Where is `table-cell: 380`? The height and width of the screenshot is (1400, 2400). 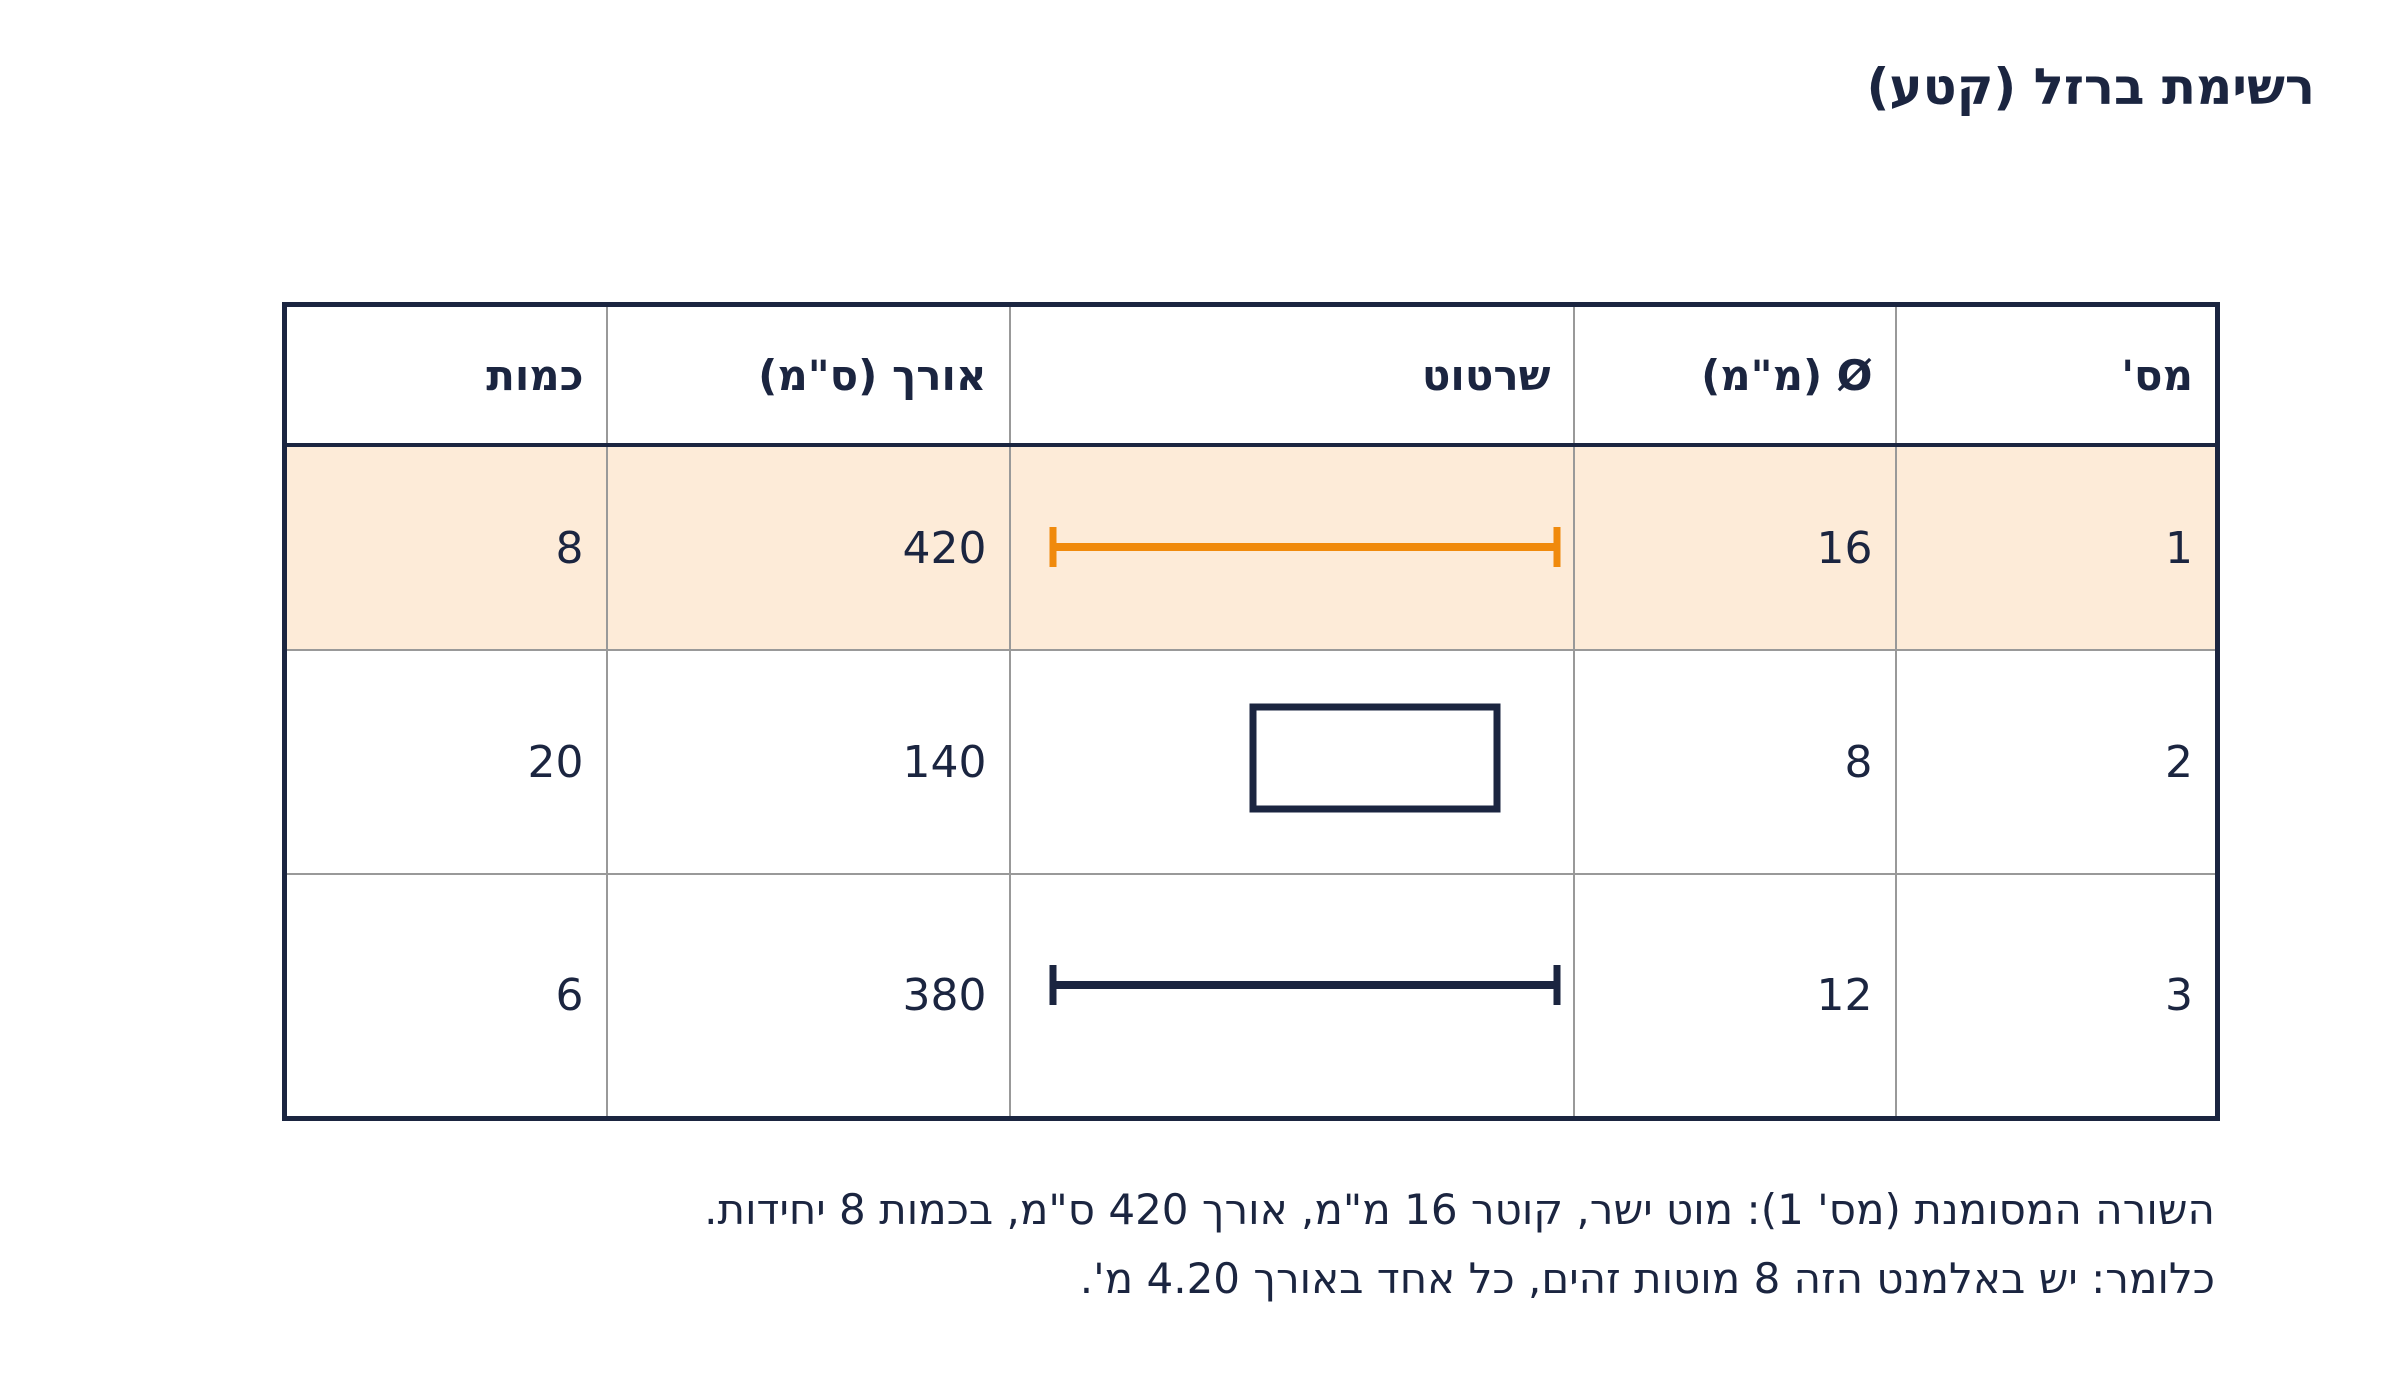
table-cell: 380 is located at coordinates (808, 996).